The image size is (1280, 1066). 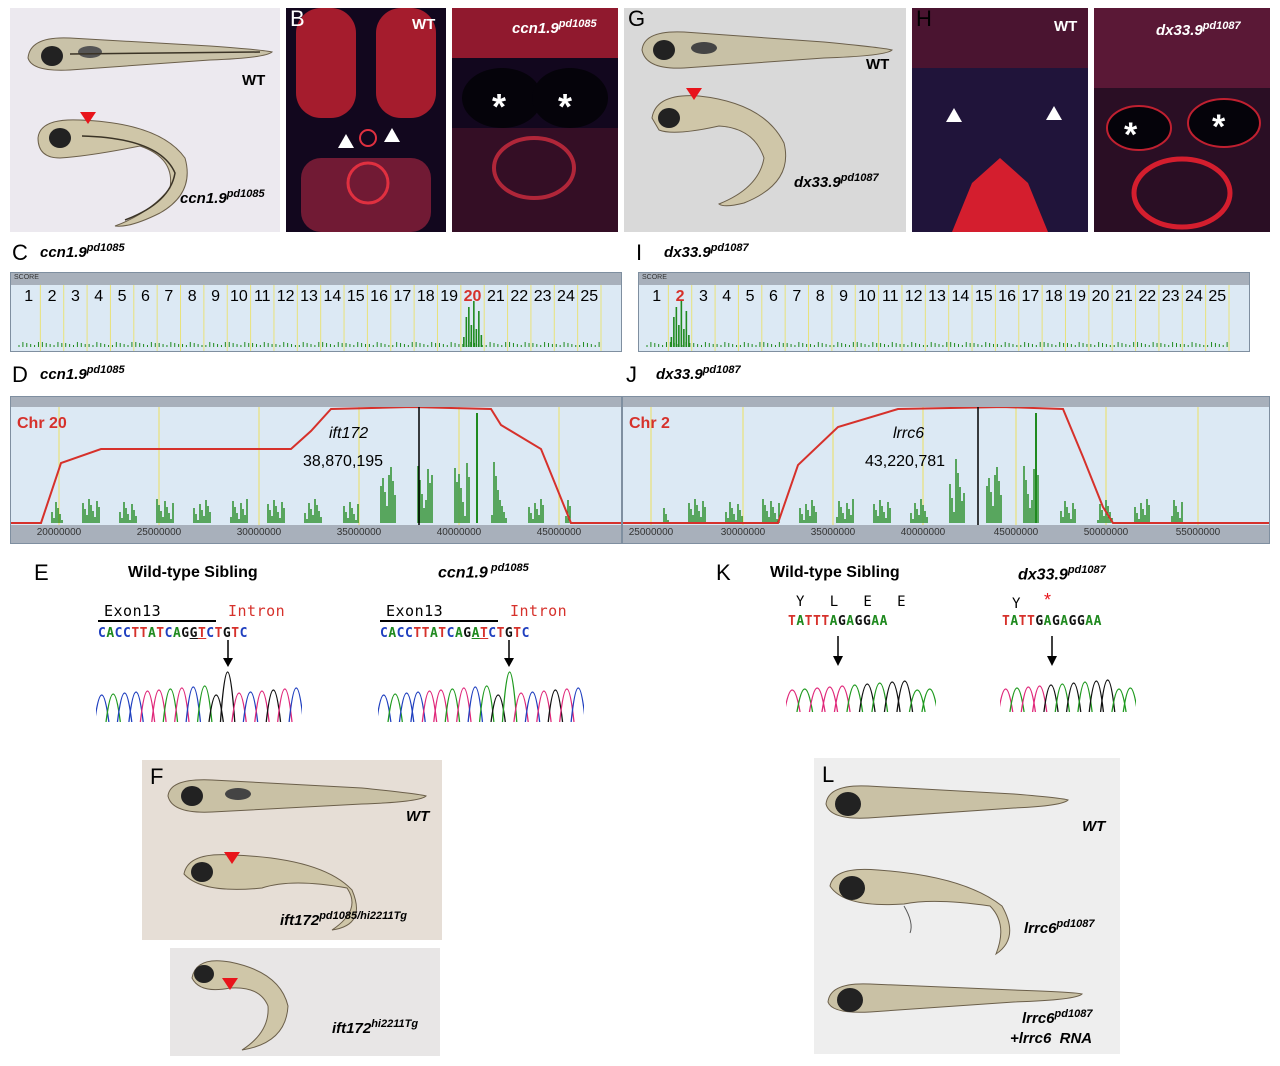 What do you see at coordinates (483, 572) in the screenshot?
I see `e-right-title: ccn1.9 pd1085` at bounding box center [483, 572].